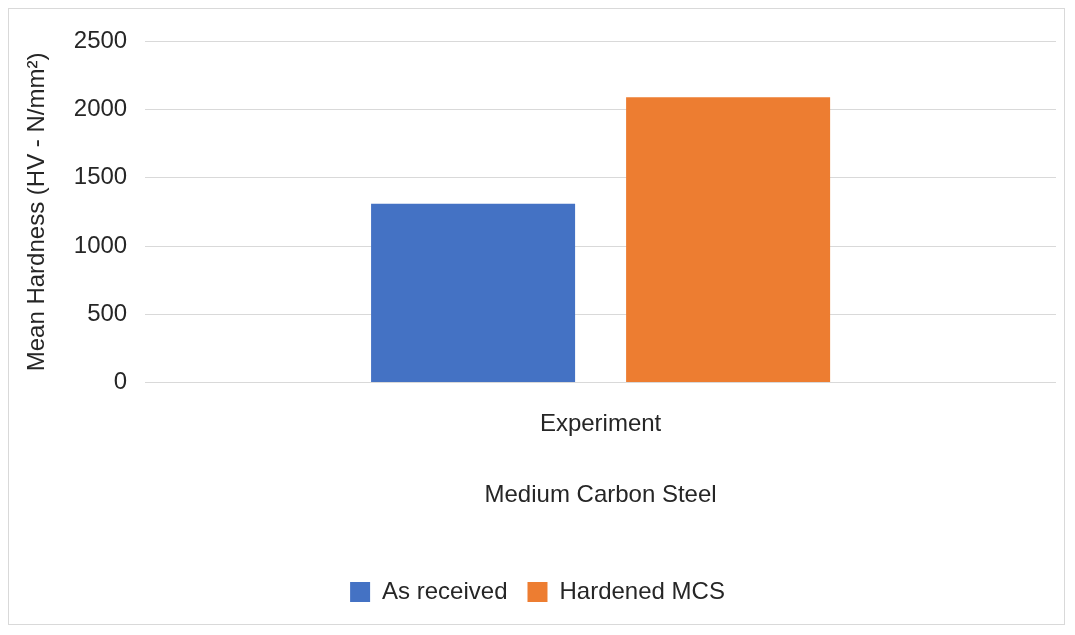 The width and height of the screenshot is (1075, 635). Describe the element at coordinates (36, 212) in the screenshot. I see `y-axis-title: Mean Hardness (HV - N/mm²)` at that location.